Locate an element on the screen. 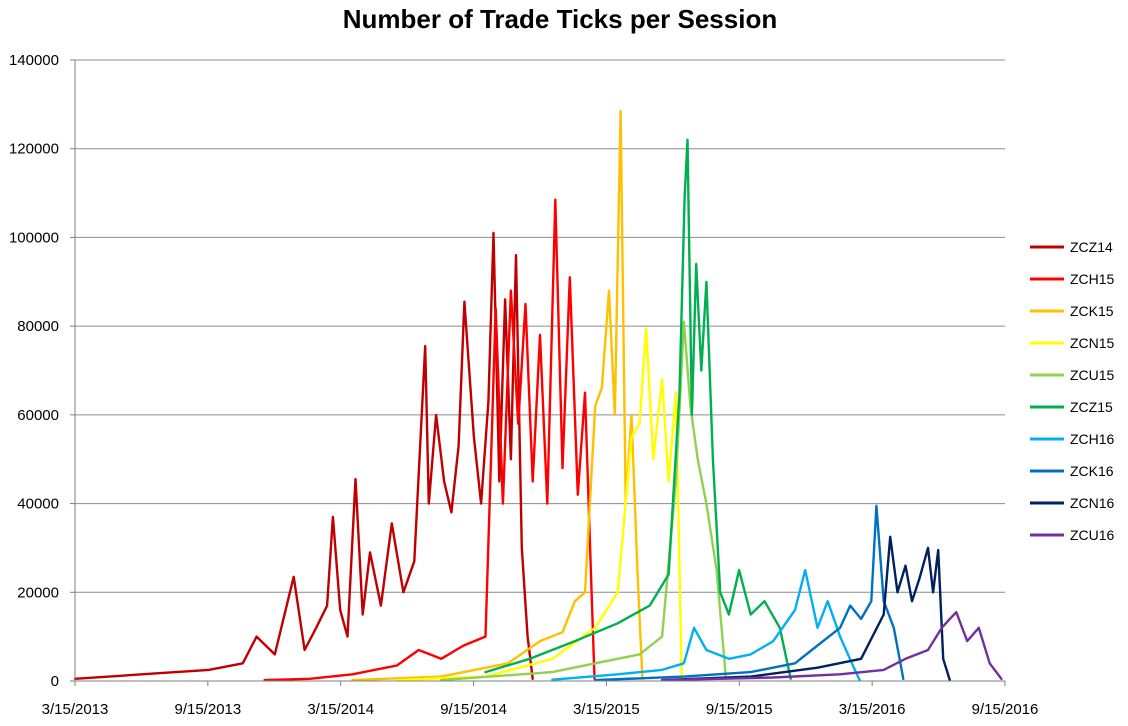  x-tick-label: 3/15/2016 is located at coordinates (872, 709).